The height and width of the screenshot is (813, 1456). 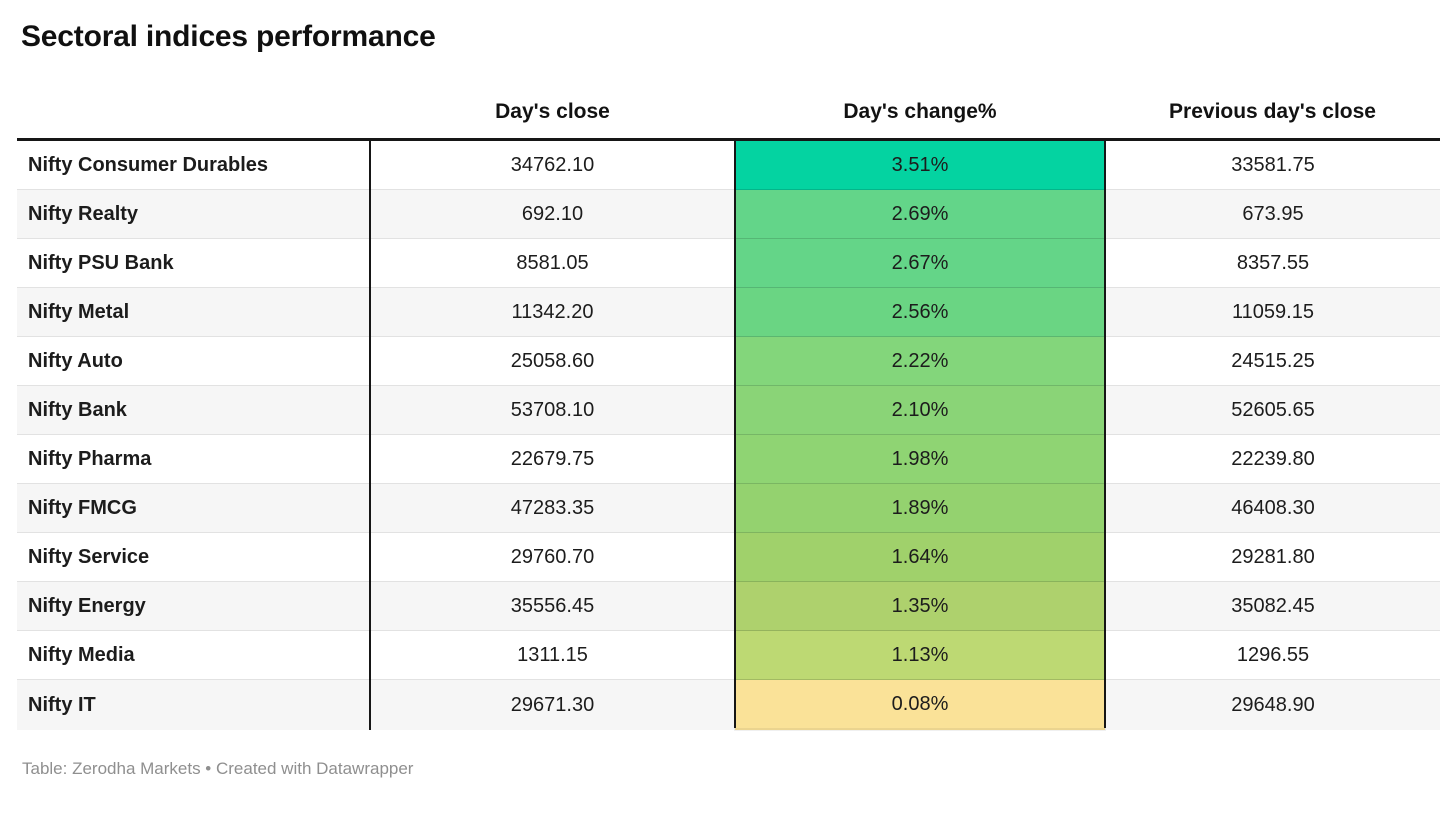 I want to click on prev-close-cell: 52605.65, so click(x=1272, y=410).